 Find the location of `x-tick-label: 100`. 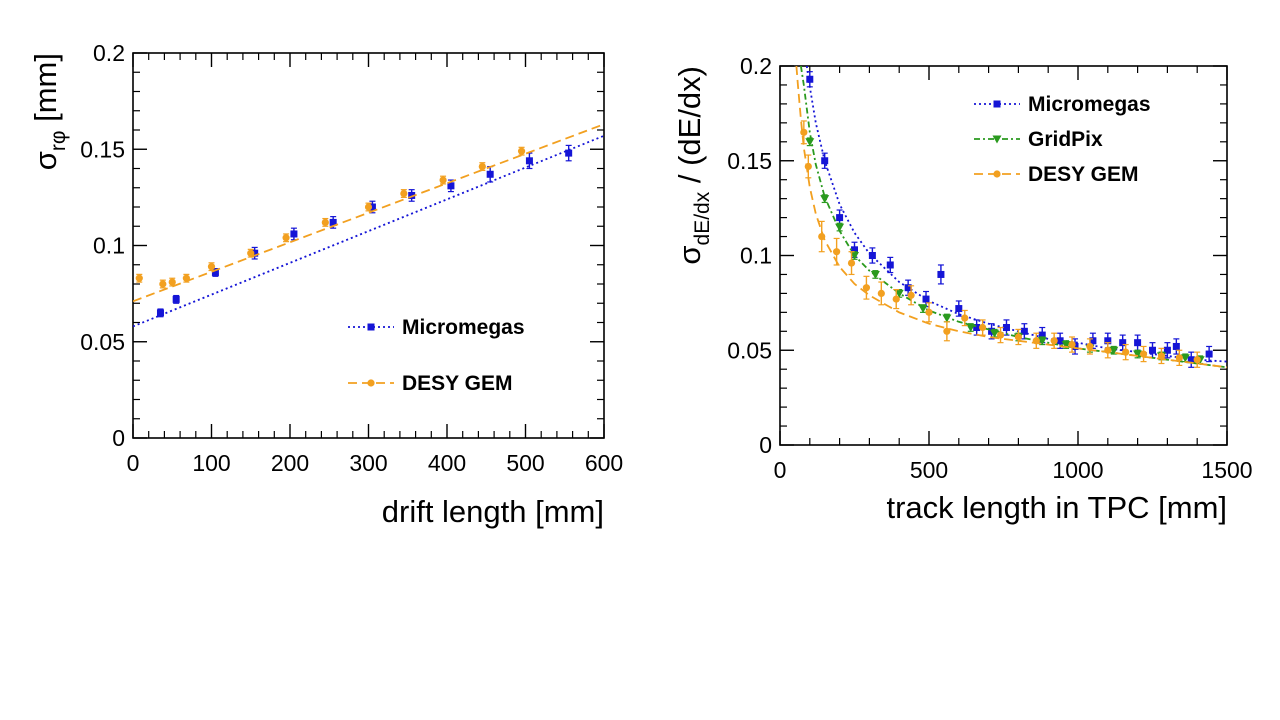

x-tick-label: 100 is located at coordinates (211, 463).